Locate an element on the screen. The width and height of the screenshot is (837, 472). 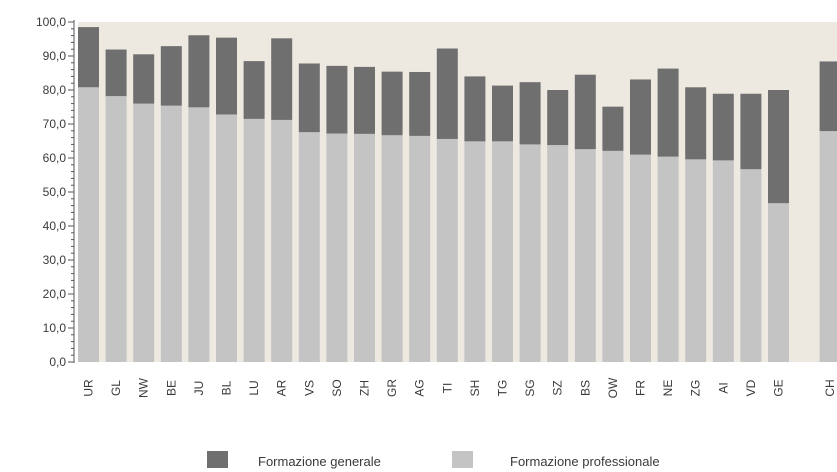
bar-general-sh is located at coordinates (475, 109).